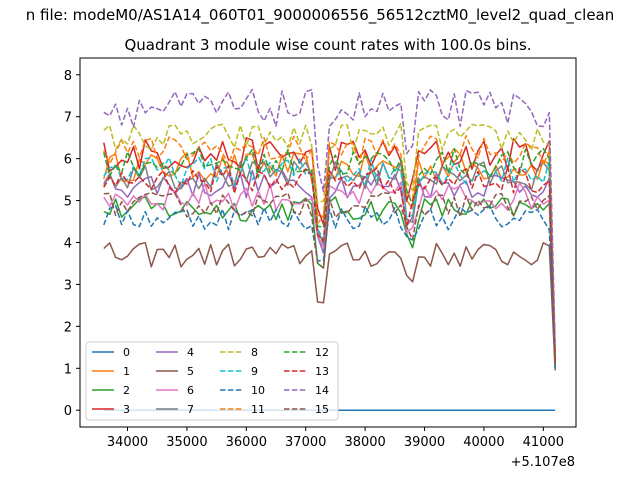  What do you see at coordinates (190, 371) in the screenshot?
I see `legend-label-5: 5` at bounding box center [190, 371].